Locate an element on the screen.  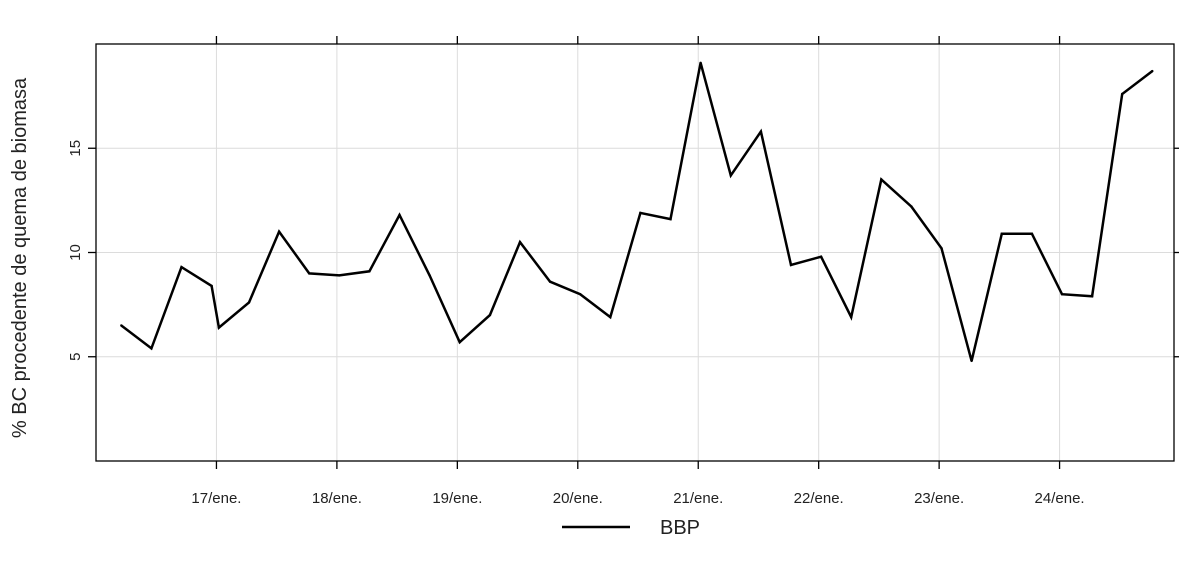
legend: BBP is located at coordinates (631, 528).